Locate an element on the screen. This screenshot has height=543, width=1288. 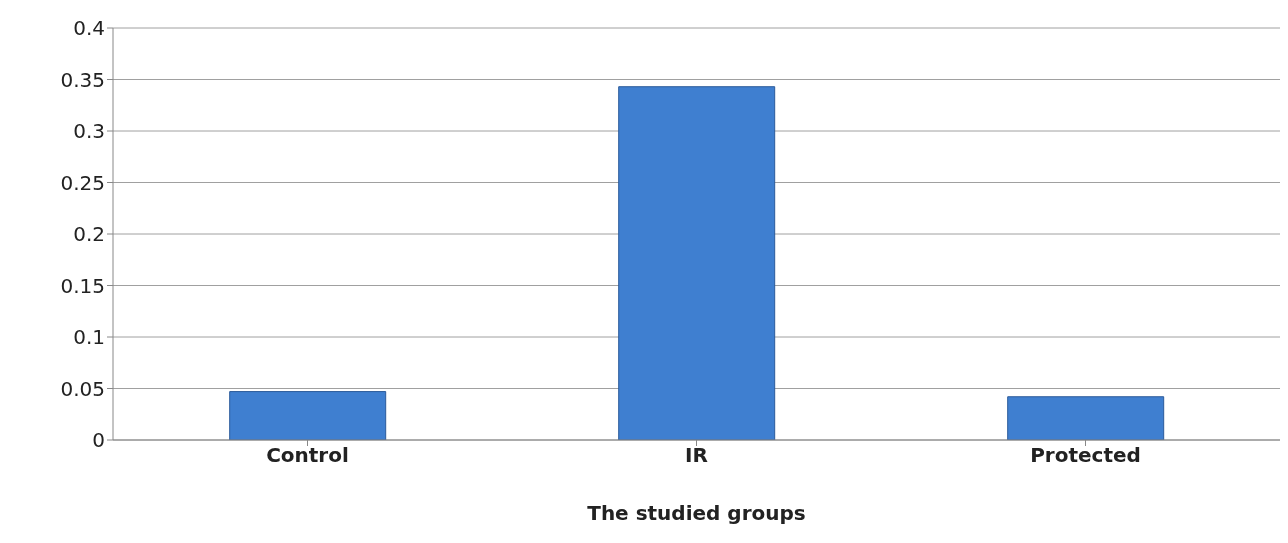
x-tick-label: IR is located at coordinates (696, 455).